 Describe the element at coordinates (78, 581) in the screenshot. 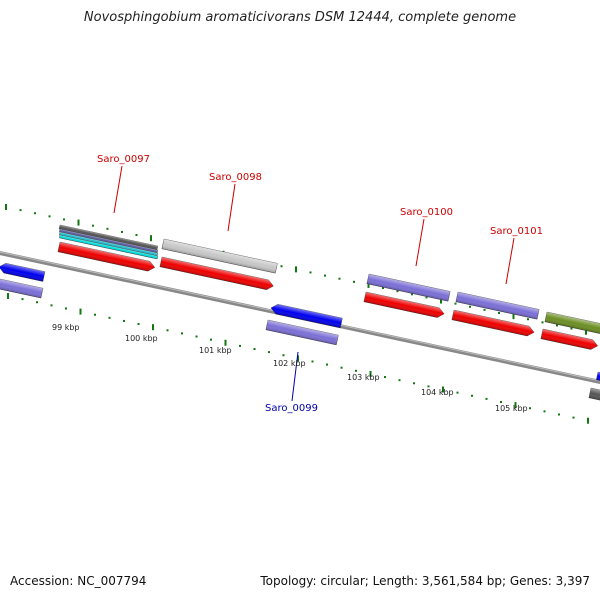

I see `accession-text: Accession: NC_007794` at that location.